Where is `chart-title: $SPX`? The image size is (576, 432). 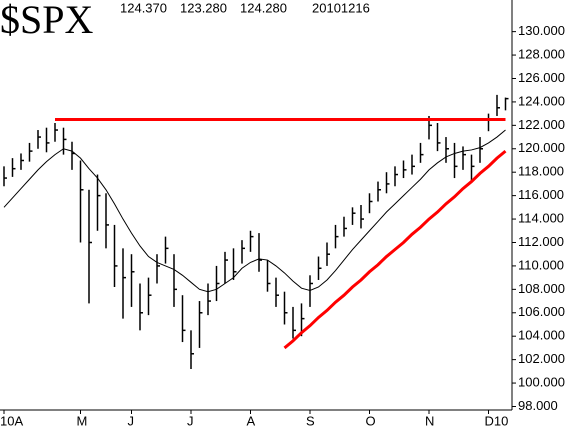 chart-title: $SPX is located at coordinates (46, 21).